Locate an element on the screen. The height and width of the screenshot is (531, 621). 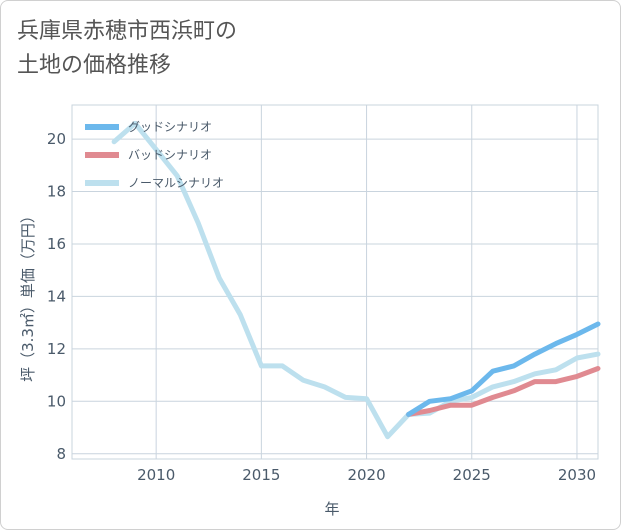
y-tick-label: 8 is located at coordinates (61, 454).